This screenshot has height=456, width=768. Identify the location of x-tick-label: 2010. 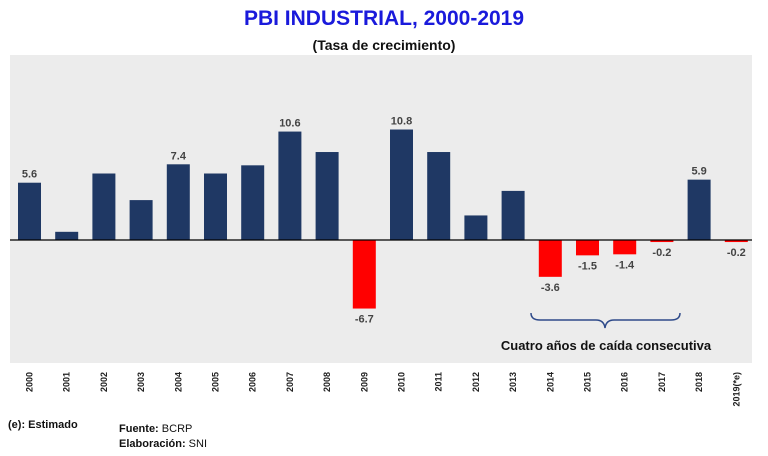
(402, 382).